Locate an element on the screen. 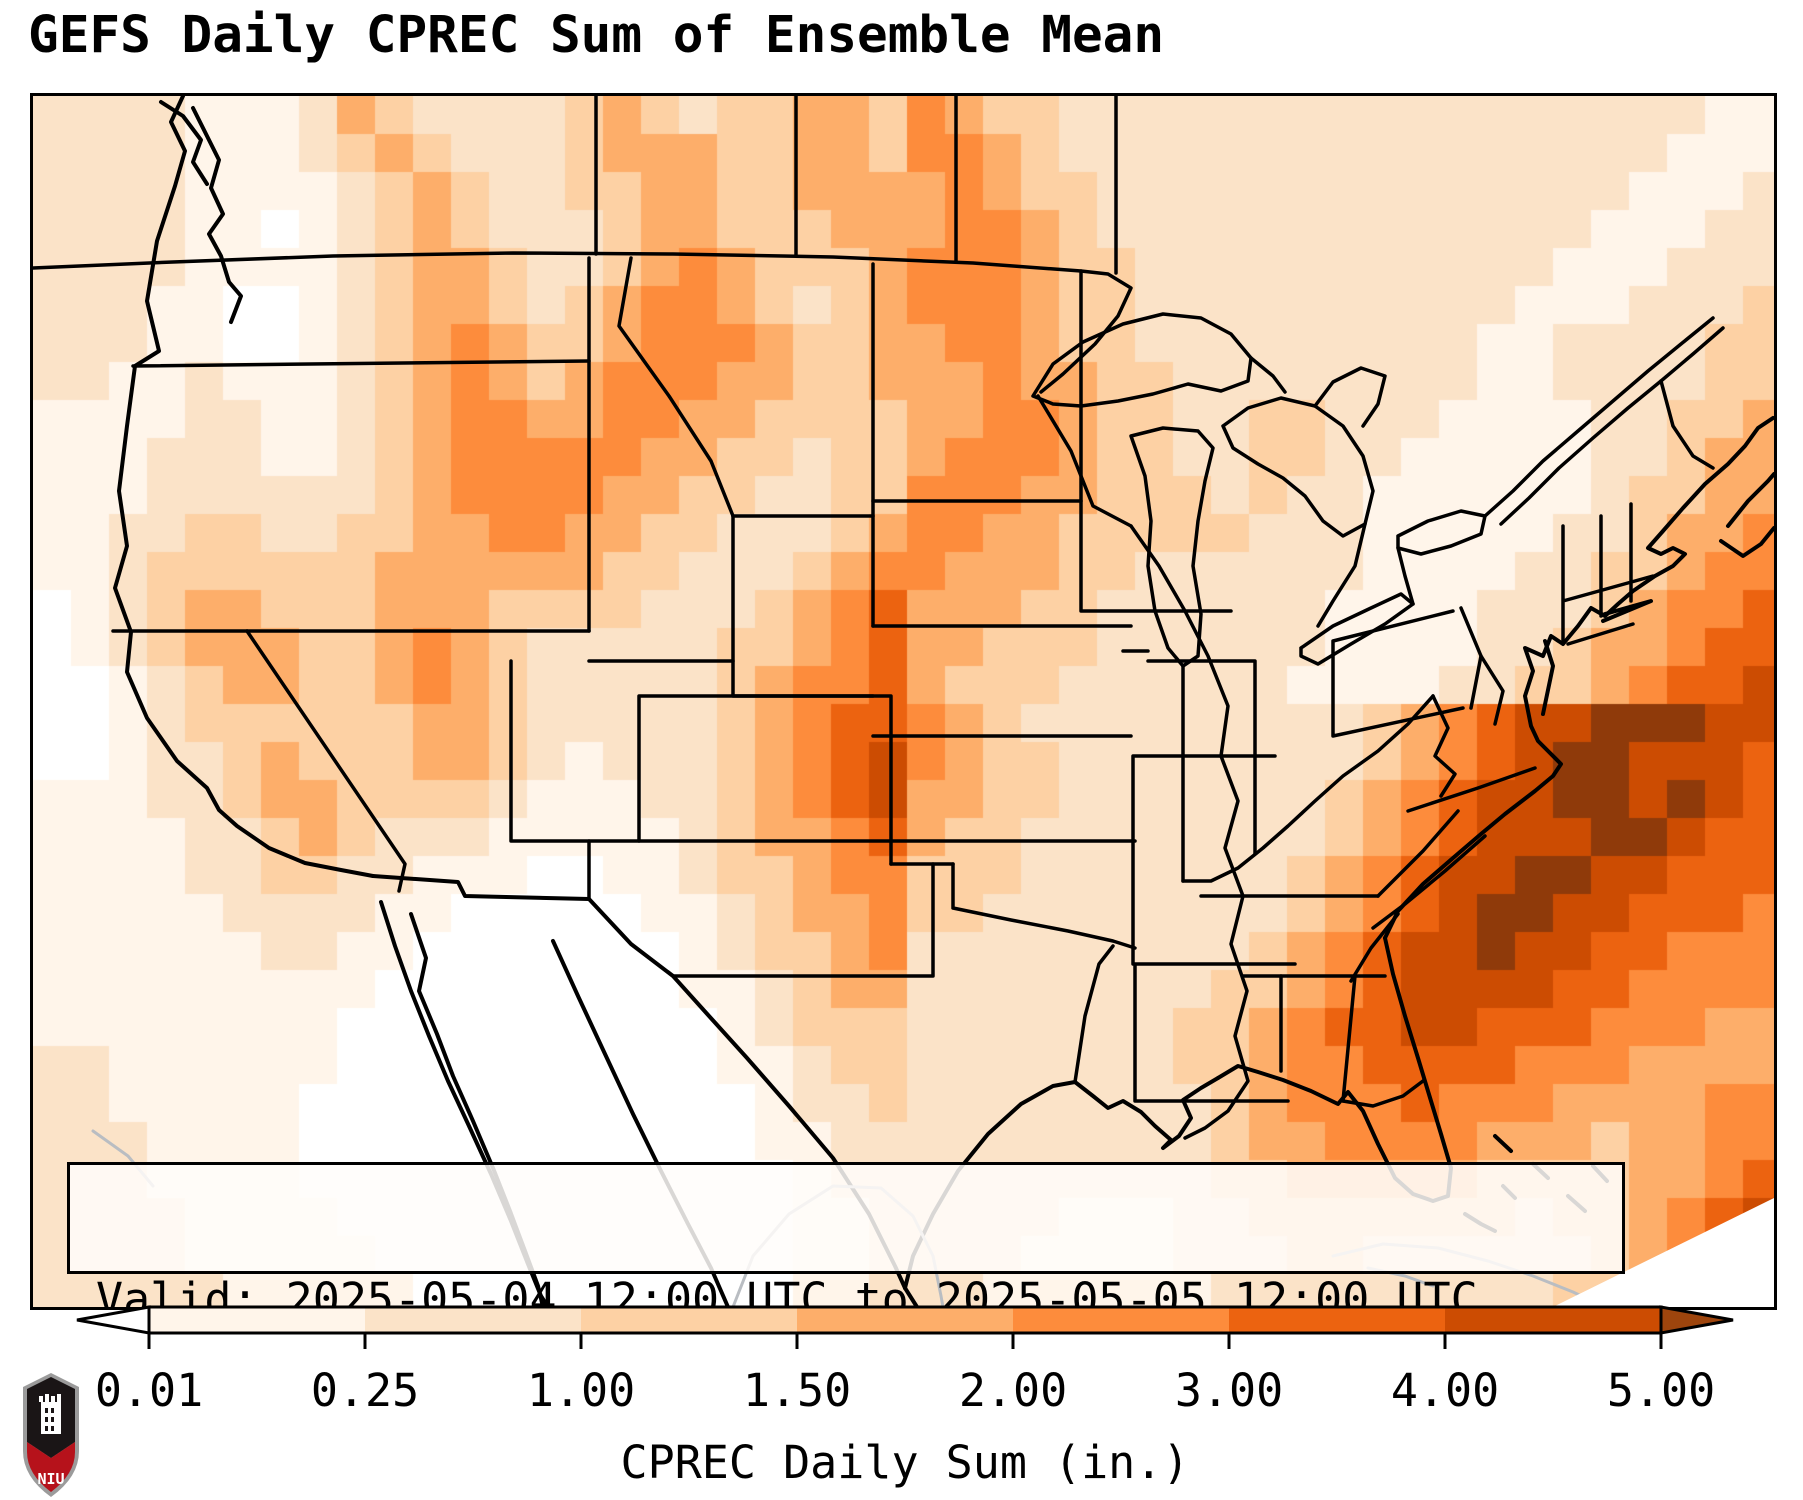 This screenshot has width=1803, height=1500. niu-logo-text: NIU is located at coordinates (50, 1479).